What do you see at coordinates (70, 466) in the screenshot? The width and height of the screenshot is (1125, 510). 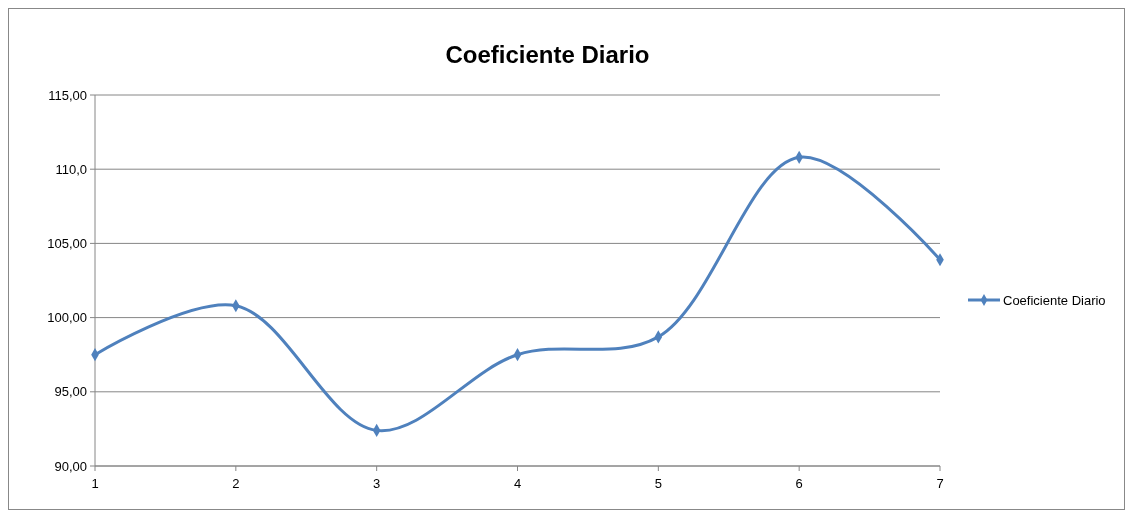 I see `y-tick-label: 90,00` at bounding box center [70, 466].